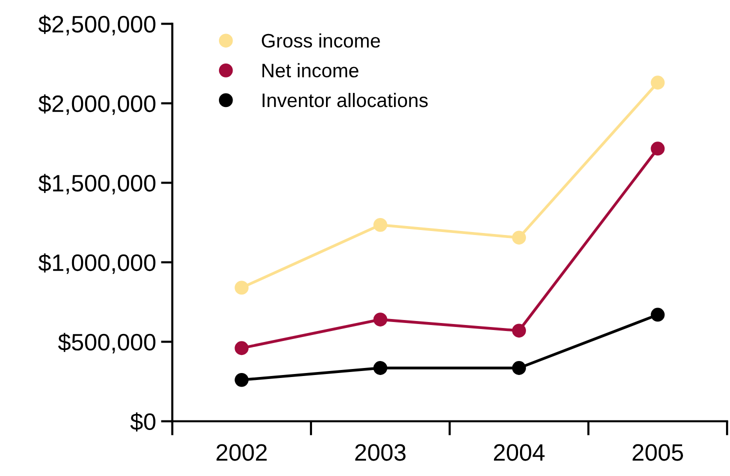 This screenshot has height=476, width=730. Describe the element at coordinates (658, 452) in the screenshot. I see `x-tick-label: 2005` at that location.